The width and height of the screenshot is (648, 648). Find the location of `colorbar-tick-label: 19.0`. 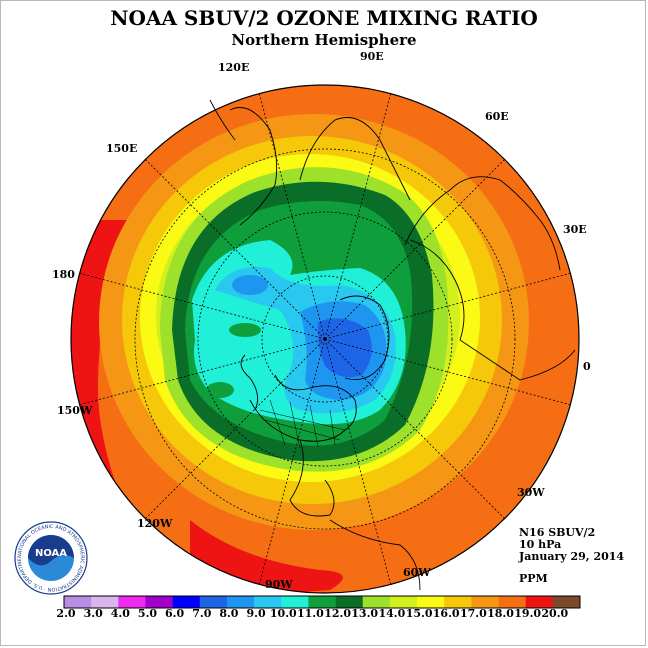

colorbar-tick-label: 19.0 is located at coordinates (528, 613).